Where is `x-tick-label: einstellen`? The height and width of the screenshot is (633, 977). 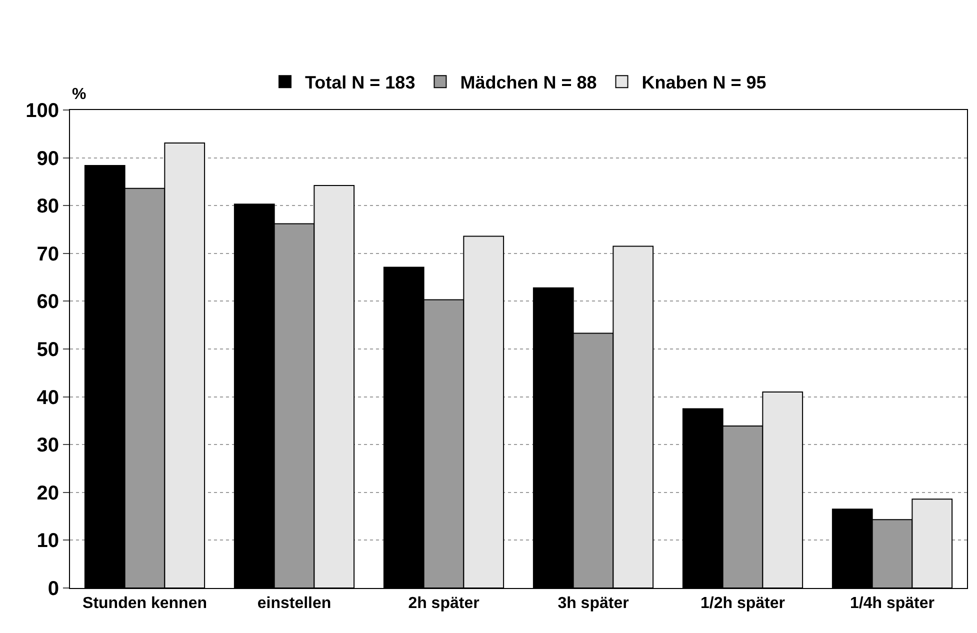
x-tick-label: einstellen is located at coordinates (294, 603).